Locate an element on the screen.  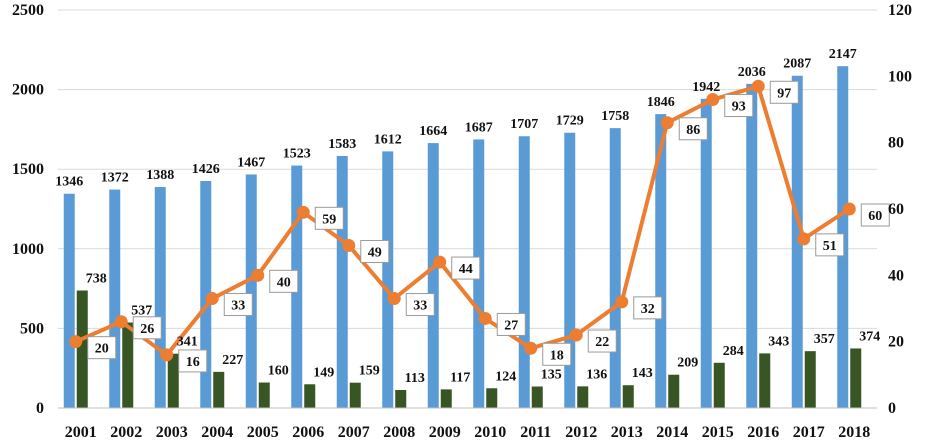
bar-sub-label: 209 is located at coordinates (687, 363).